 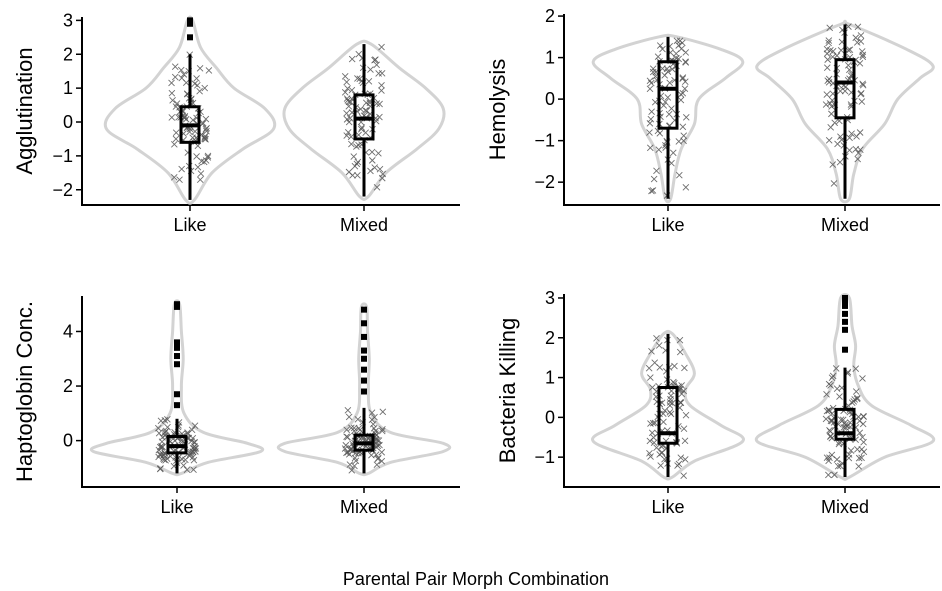 I want to click on y-tick-label: −1, so click(x=544, y=457).